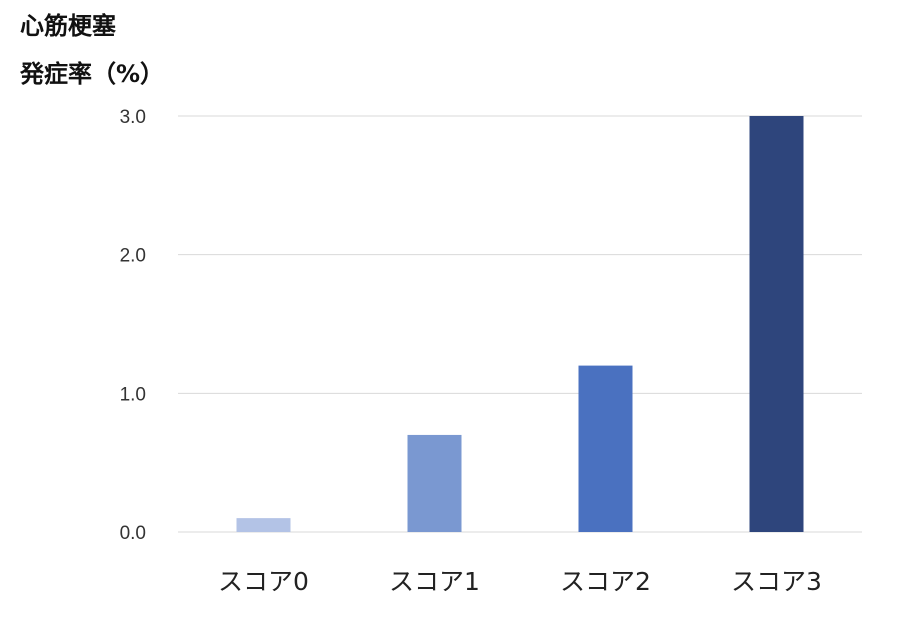 The width and height of the screenshot is (915, 629). Describe the element at coordinates (434, 581) in the screenshot. I see `x-tick-label: スコア1` at that location.